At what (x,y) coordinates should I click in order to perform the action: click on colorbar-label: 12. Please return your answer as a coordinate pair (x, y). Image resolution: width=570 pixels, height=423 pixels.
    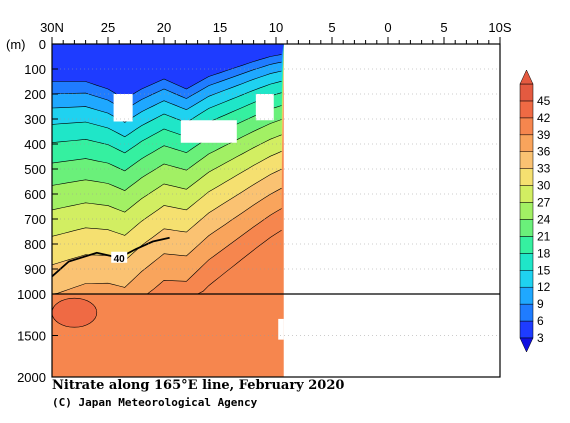
    Looking at the image, I should click on (544, 287).